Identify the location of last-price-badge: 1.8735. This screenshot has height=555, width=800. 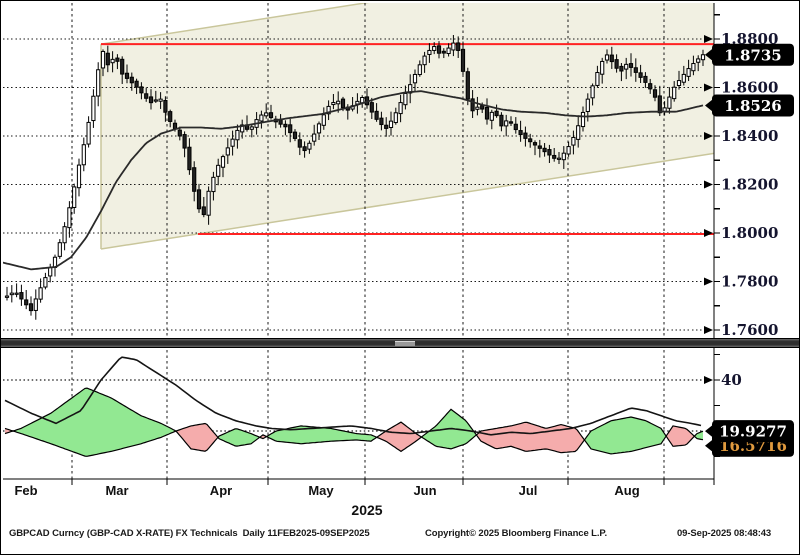
(749, 54).